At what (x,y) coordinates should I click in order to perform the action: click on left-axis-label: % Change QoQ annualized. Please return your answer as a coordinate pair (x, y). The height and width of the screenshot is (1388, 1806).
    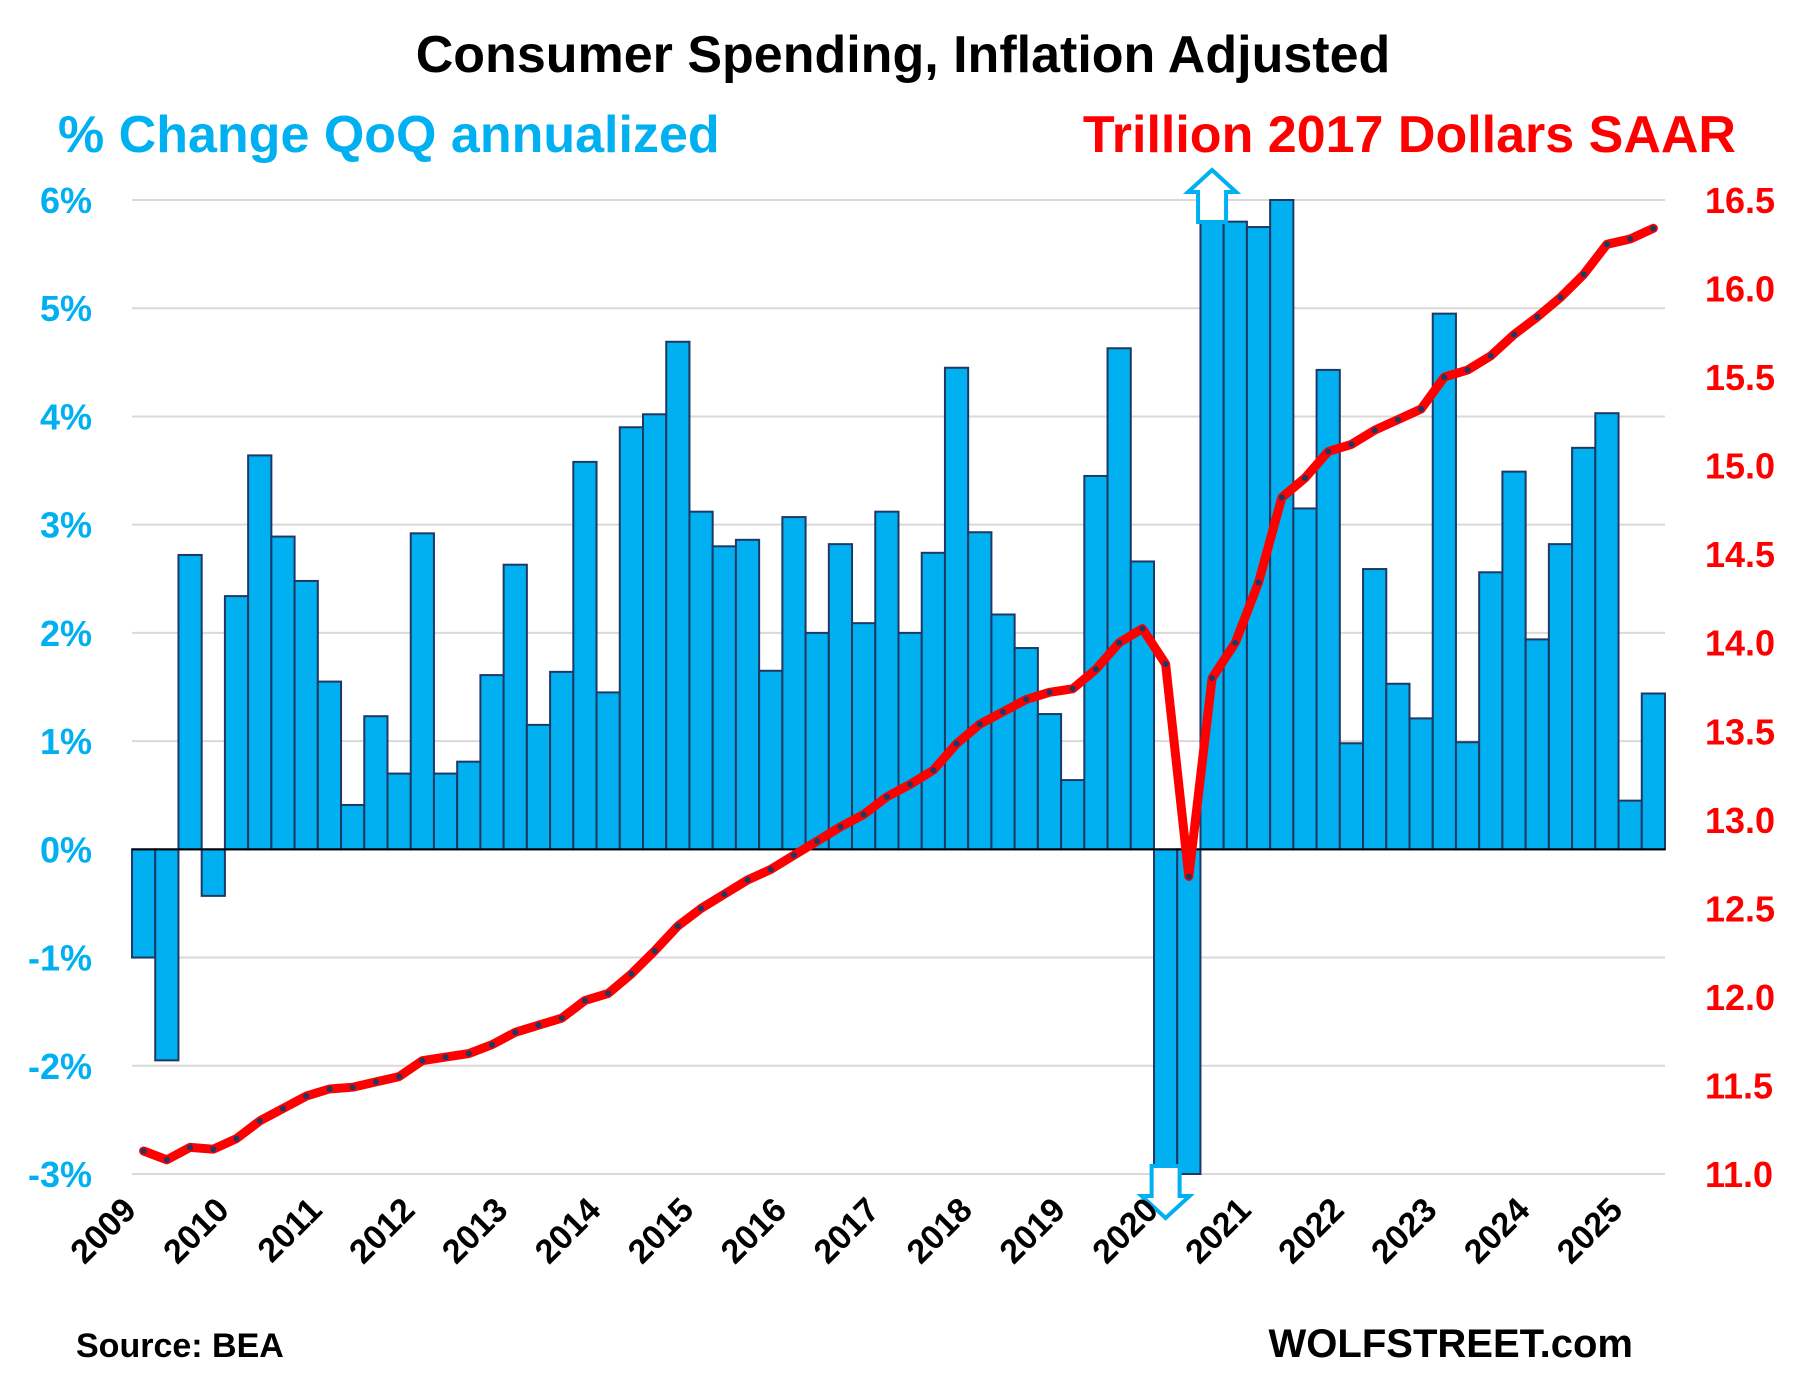
    Looking at the image, I should click on (389, 135).